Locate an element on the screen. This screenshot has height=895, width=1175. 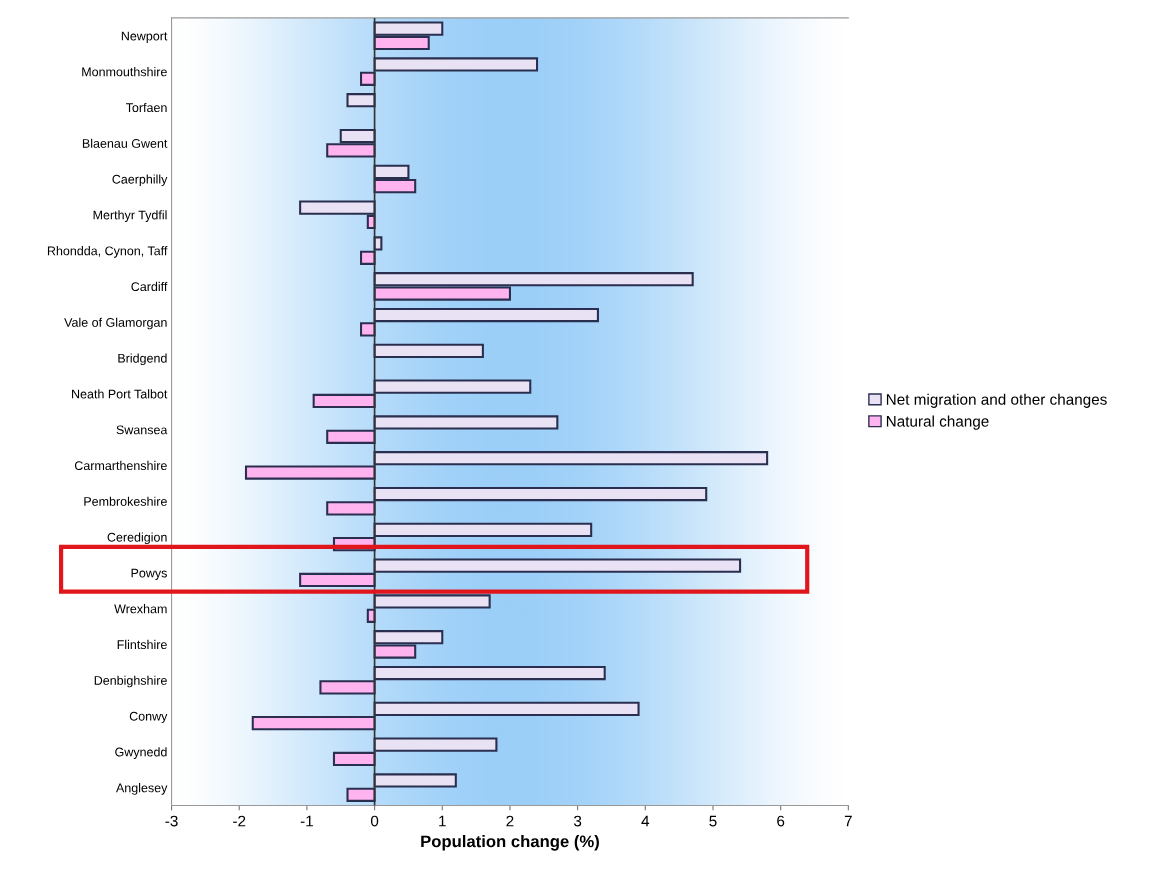
y-tick-label: Blaenau Gwent is located at coordinates (125, 143).